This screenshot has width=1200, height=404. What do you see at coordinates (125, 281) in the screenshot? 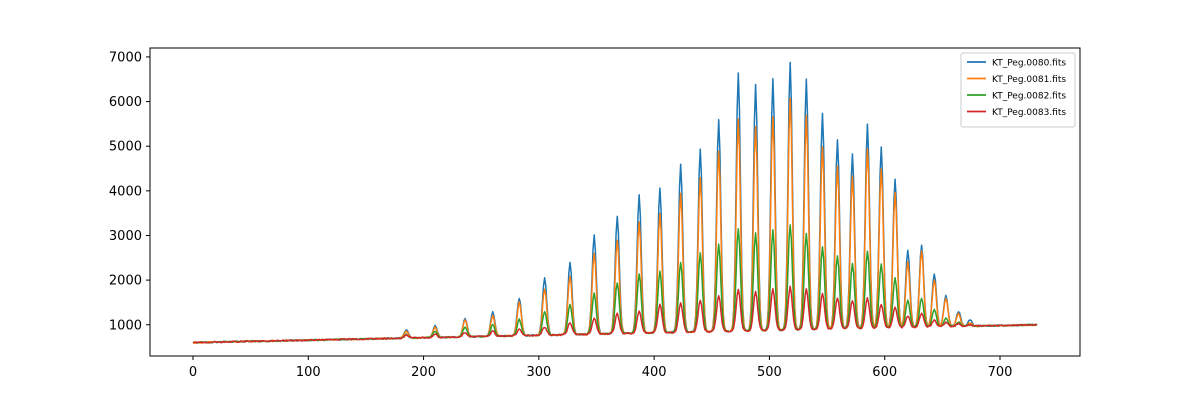
I see `y-tick-label: 2000` at bounding box center [125, 281].